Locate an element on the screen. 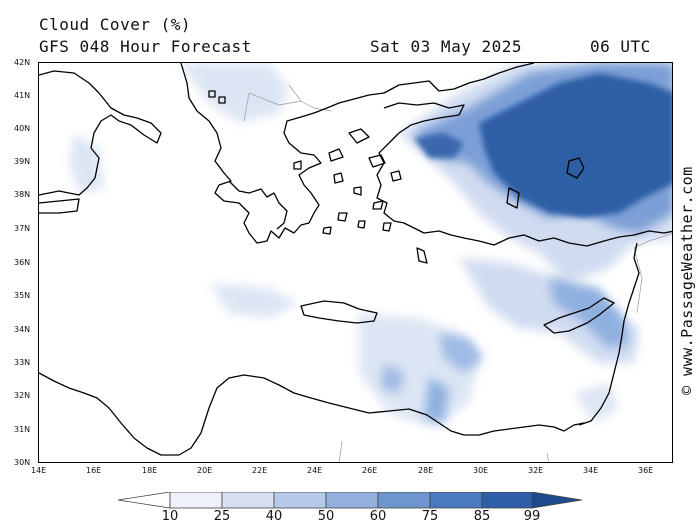 The height and width of the screenshot is (525, 700). scale-tick-25: 25 is located at coordinates (222, 516).